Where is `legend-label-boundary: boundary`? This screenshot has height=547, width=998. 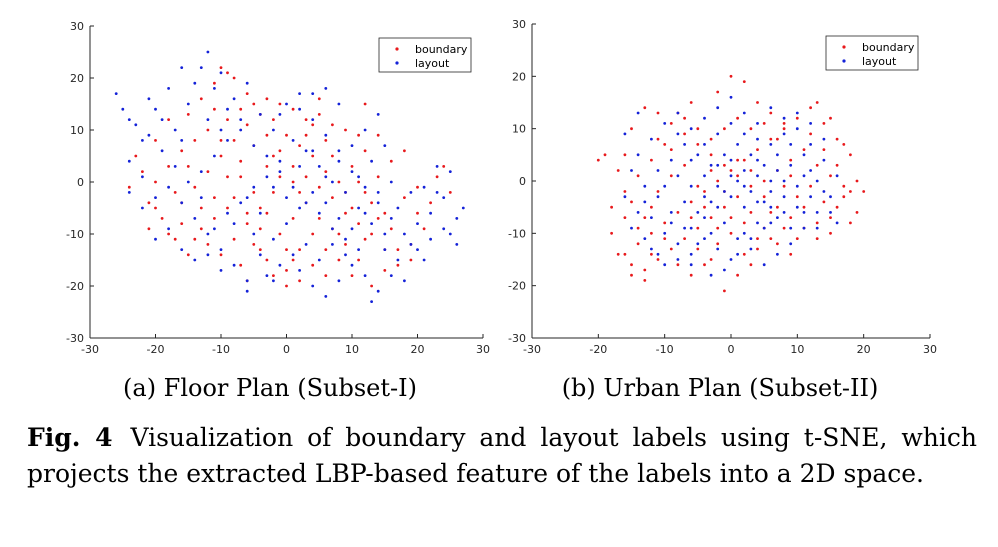
legend-label-boundary: boundary is located at coordinates (441, 49).